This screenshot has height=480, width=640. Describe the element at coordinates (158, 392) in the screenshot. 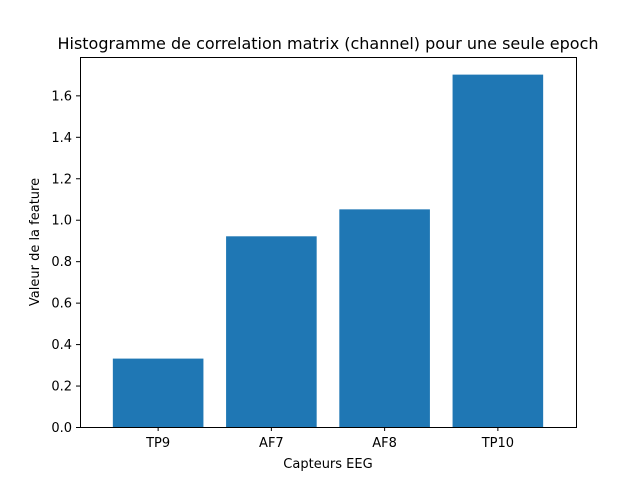

I see `bar-tp9` at that location.